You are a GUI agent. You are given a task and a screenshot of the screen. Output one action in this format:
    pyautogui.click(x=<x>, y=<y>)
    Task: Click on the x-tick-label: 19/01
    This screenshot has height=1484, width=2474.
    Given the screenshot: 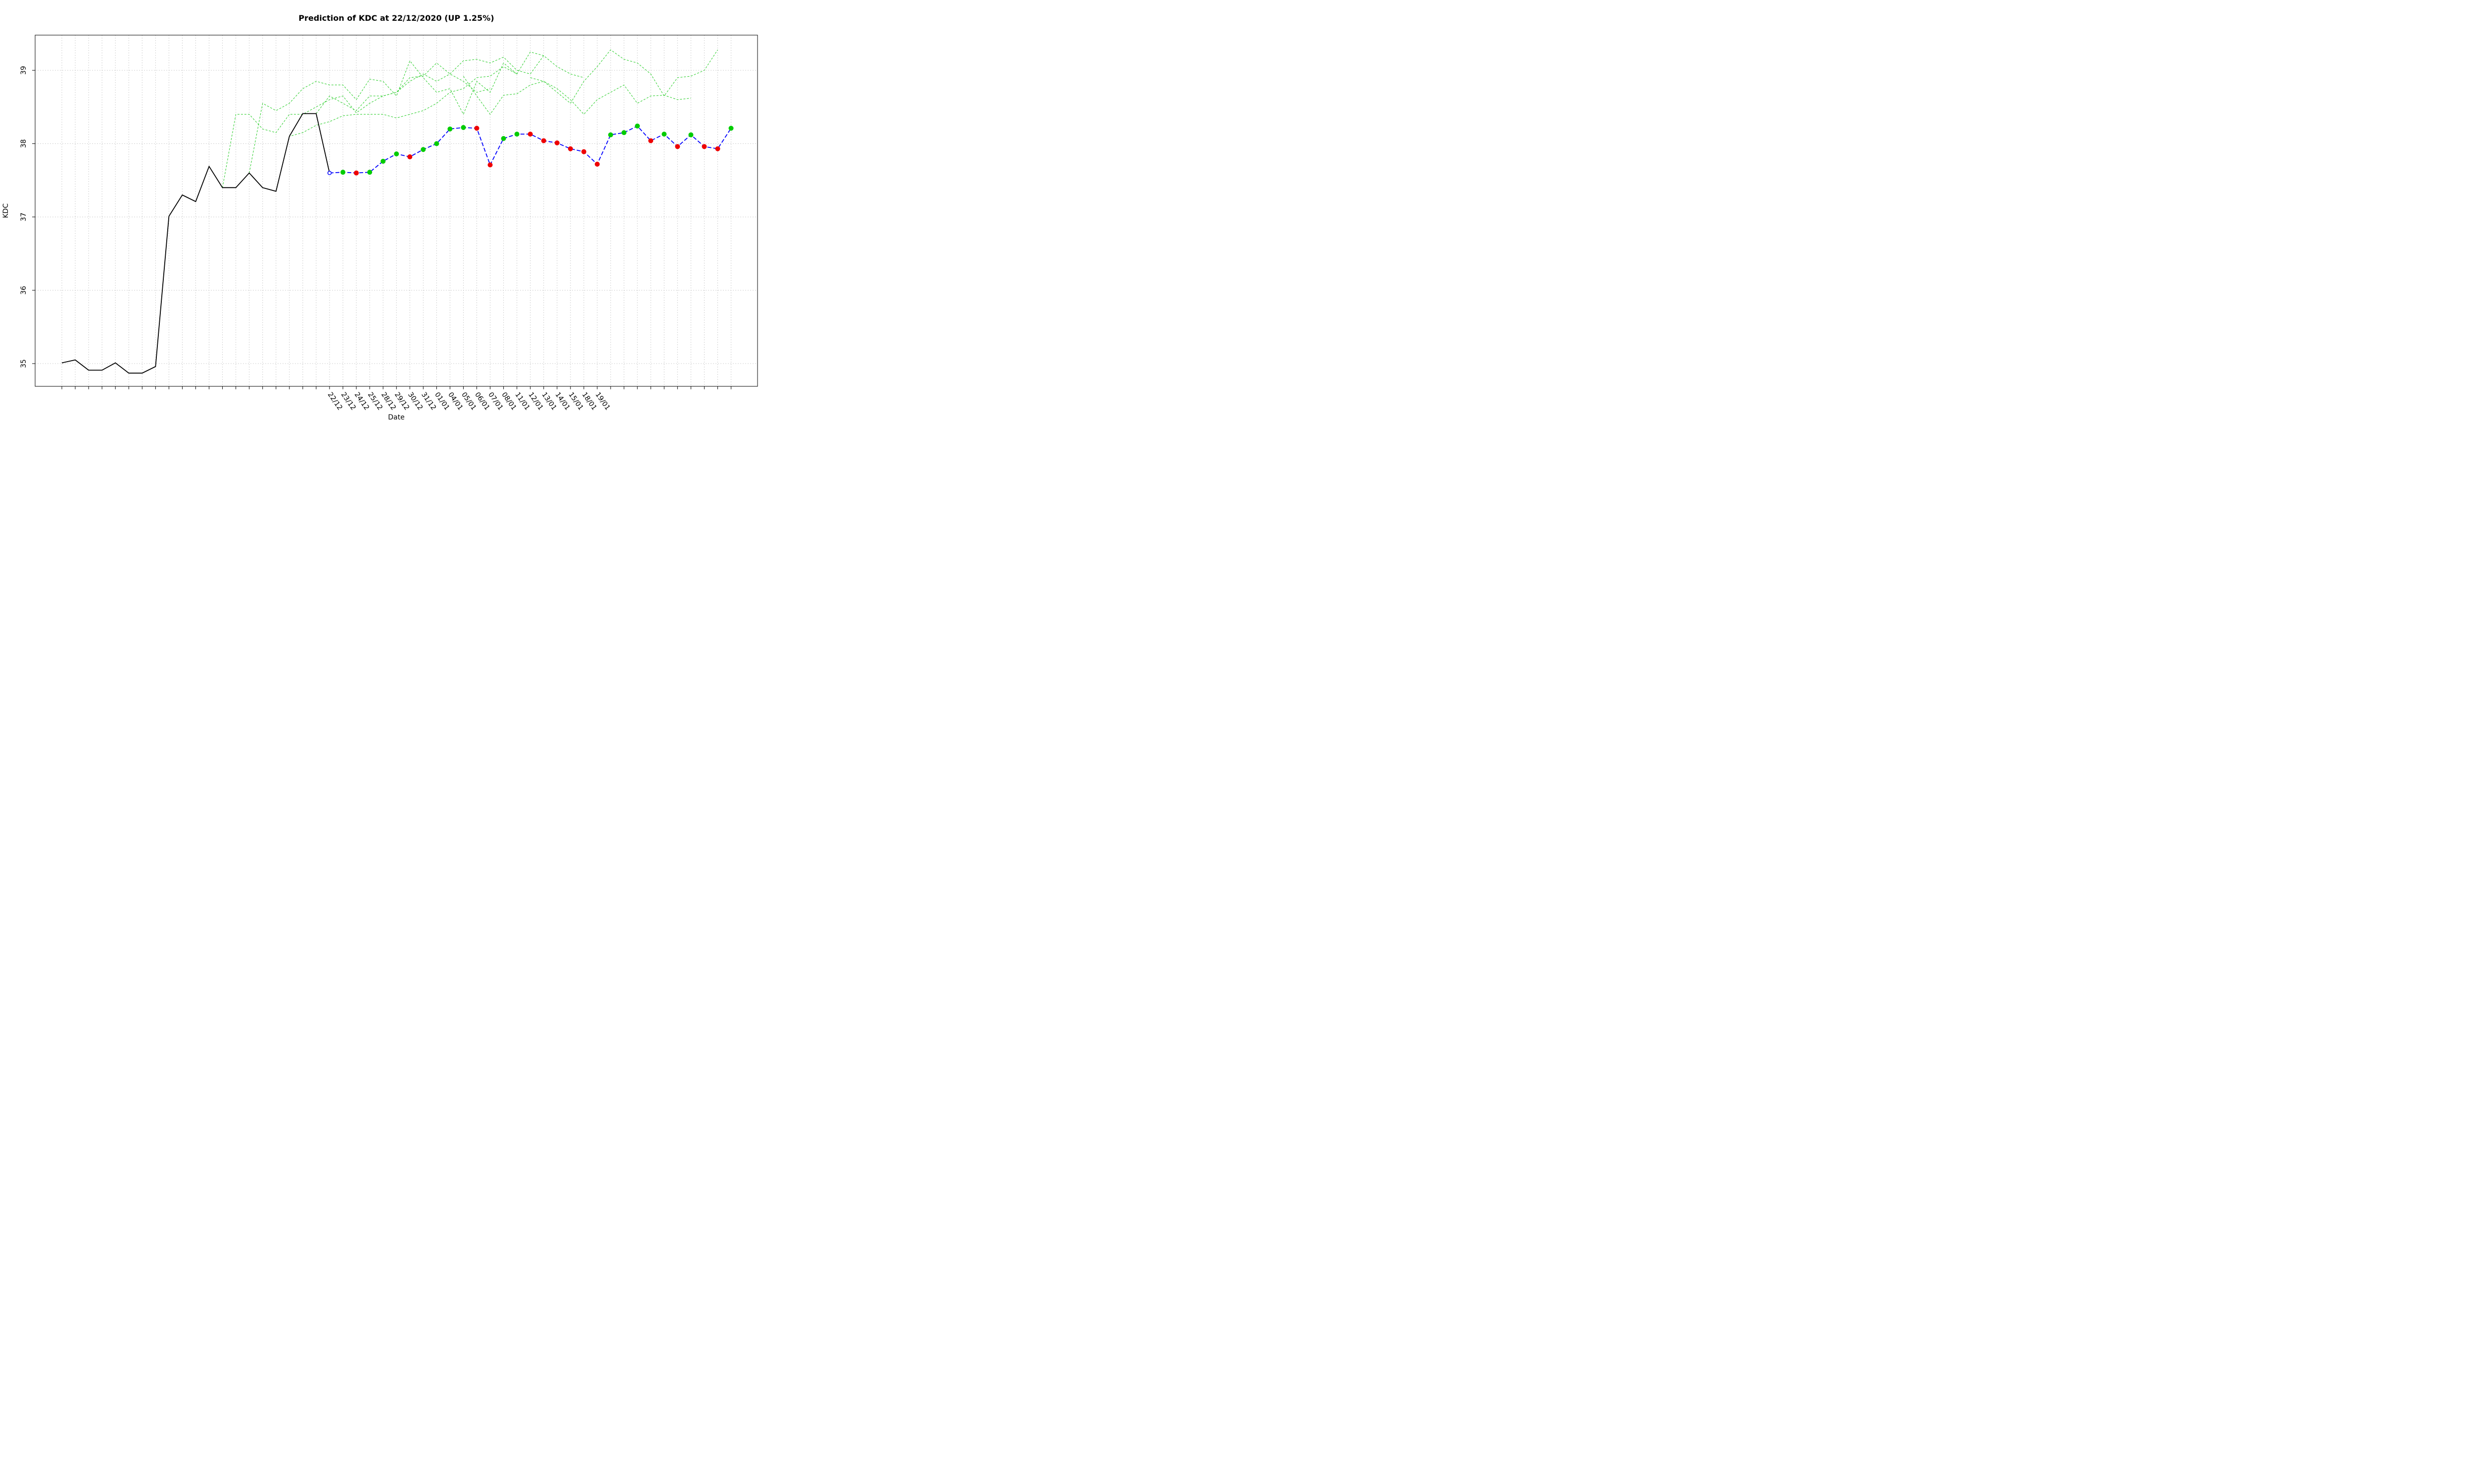 What is the action you would take?
    pyautogui.click(x=603, y=401)
    